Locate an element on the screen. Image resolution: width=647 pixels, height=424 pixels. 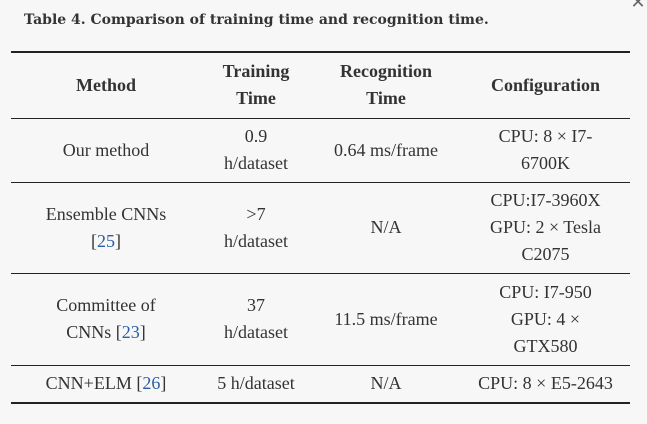
header-training-line-1: Training is located at coordinates (256, 71).